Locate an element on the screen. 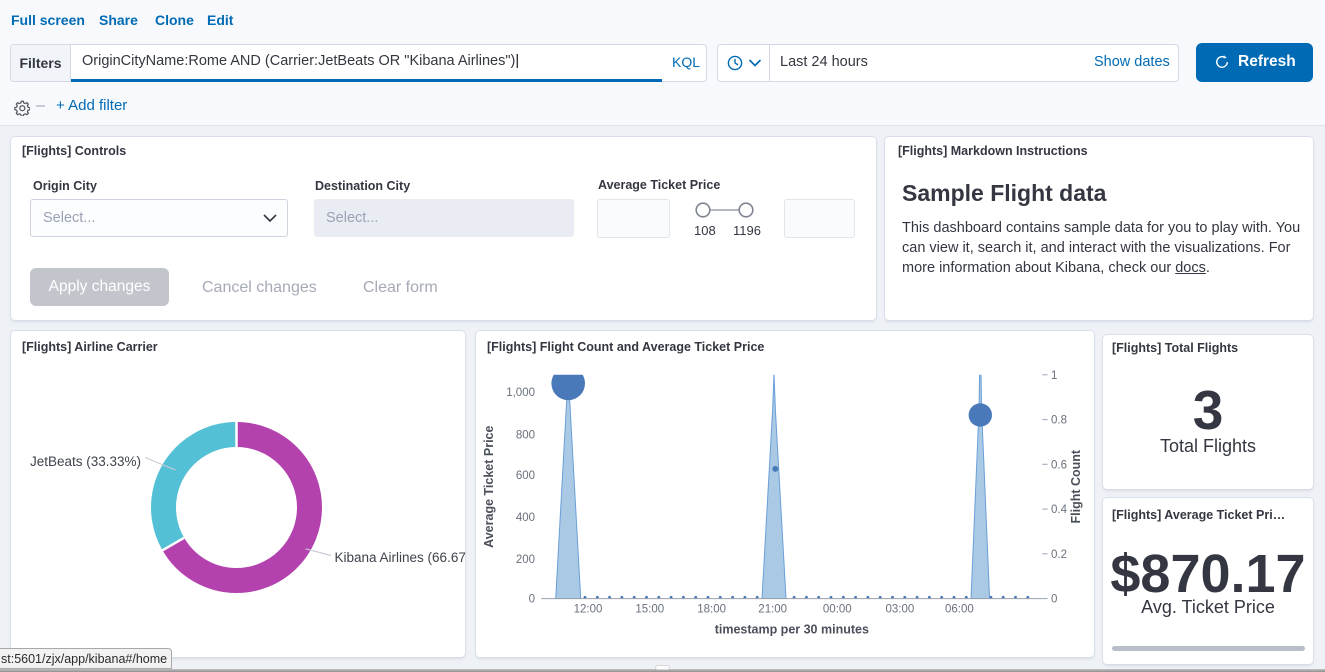 The image size is (1325, 672). svg-text: 600 is located at coordinates (525, 476).